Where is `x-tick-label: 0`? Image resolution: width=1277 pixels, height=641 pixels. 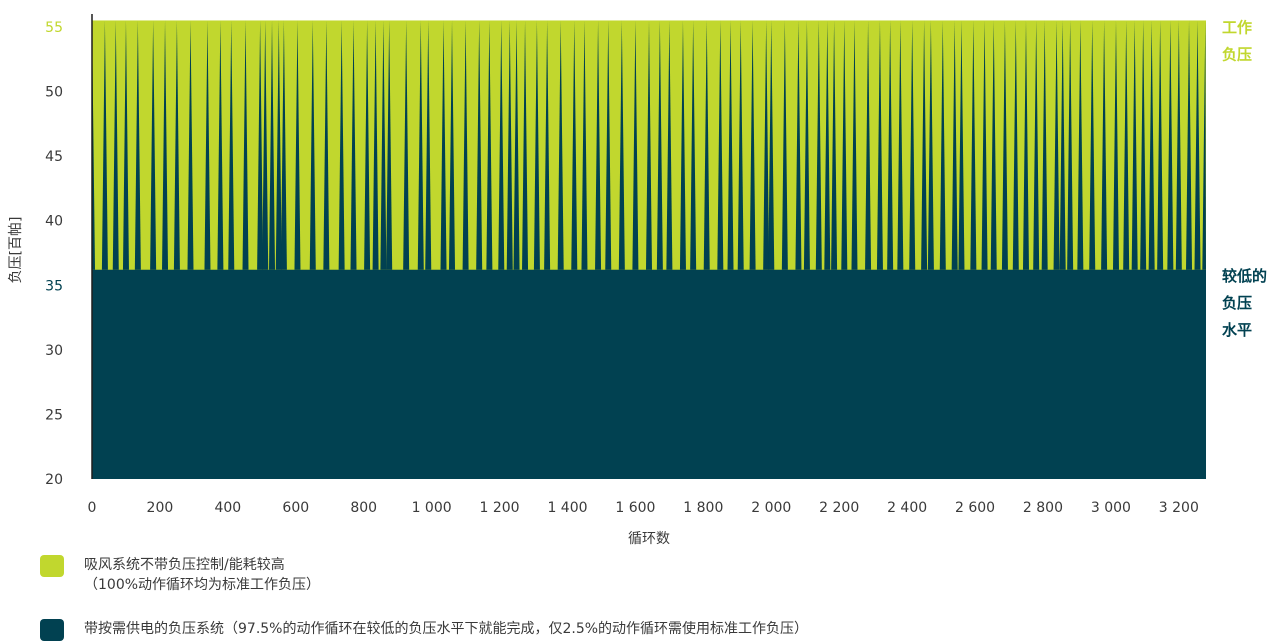
x-tick-label: 0 is located at coordinates (92, 508).